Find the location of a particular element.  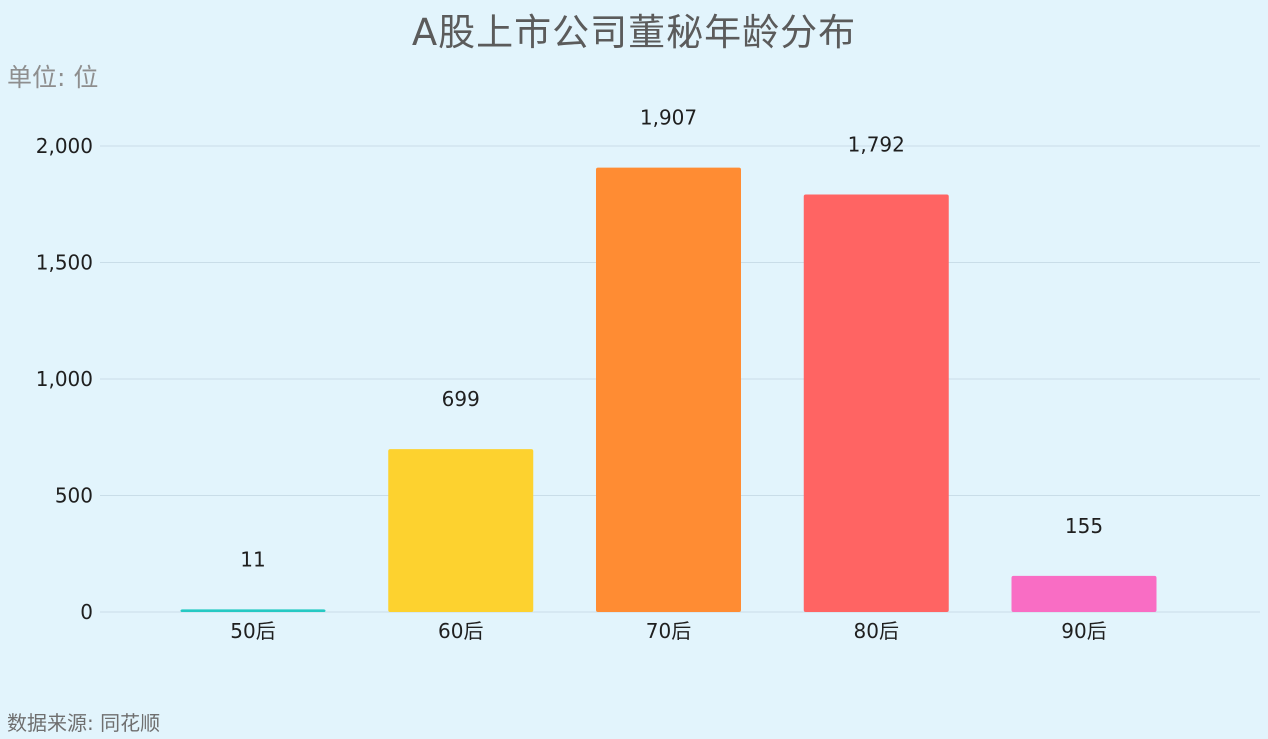

x-tick-label: 70后 is located at coordinates (668, 631).